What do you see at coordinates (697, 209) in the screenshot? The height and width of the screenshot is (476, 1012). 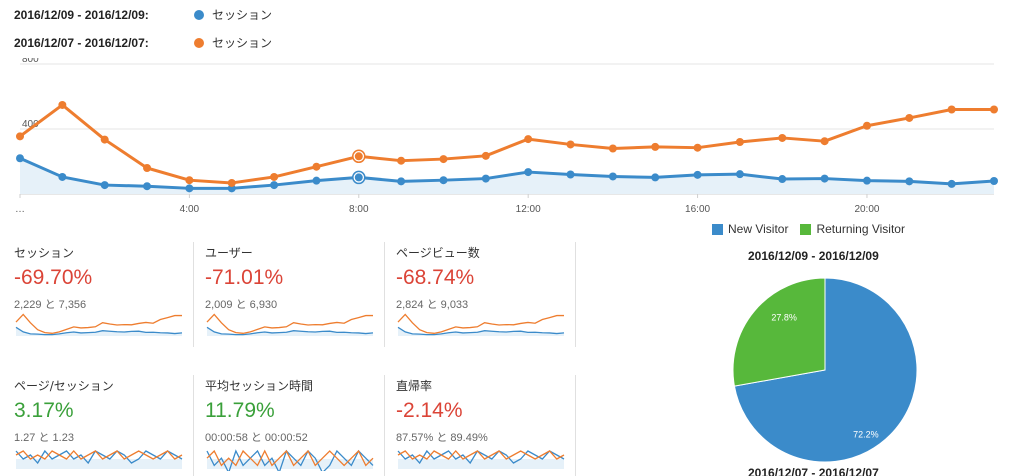 I see `x-tick-label: 16:00` at bounding box center [697, 209].